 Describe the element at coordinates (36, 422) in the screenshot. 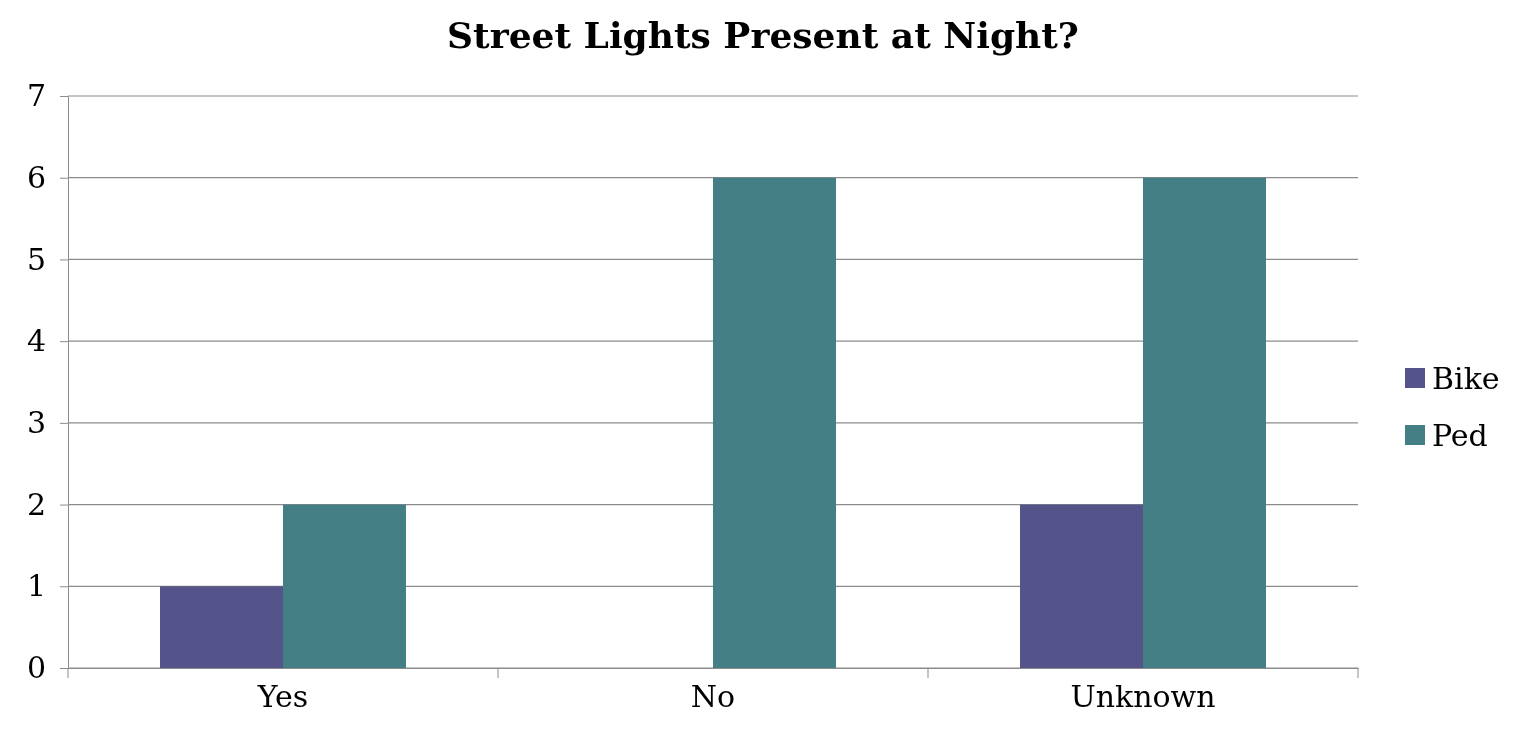

I see `y-tick-label: 3` at that location.